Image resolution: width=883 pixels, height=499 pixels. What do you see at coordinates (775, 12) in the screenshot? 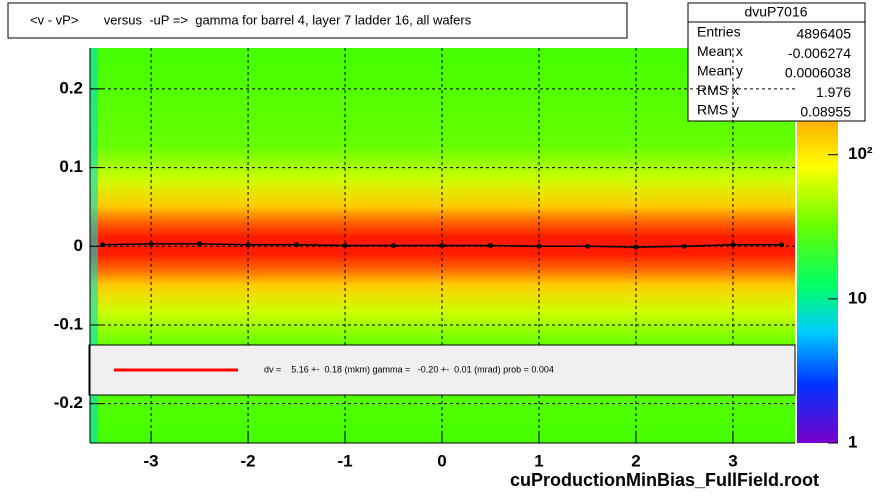
I see `stats-title: dvuP7016` at bounding box center [775, 12].